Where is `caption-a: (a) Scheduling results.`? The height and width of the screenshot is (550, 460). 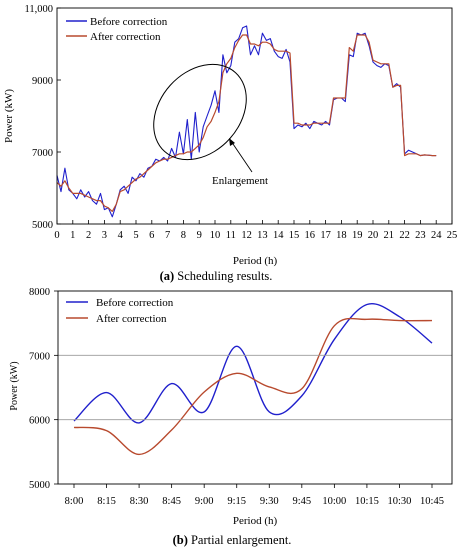 caption-a: (a) Scheduling results. is located at coordinates (216, 276).